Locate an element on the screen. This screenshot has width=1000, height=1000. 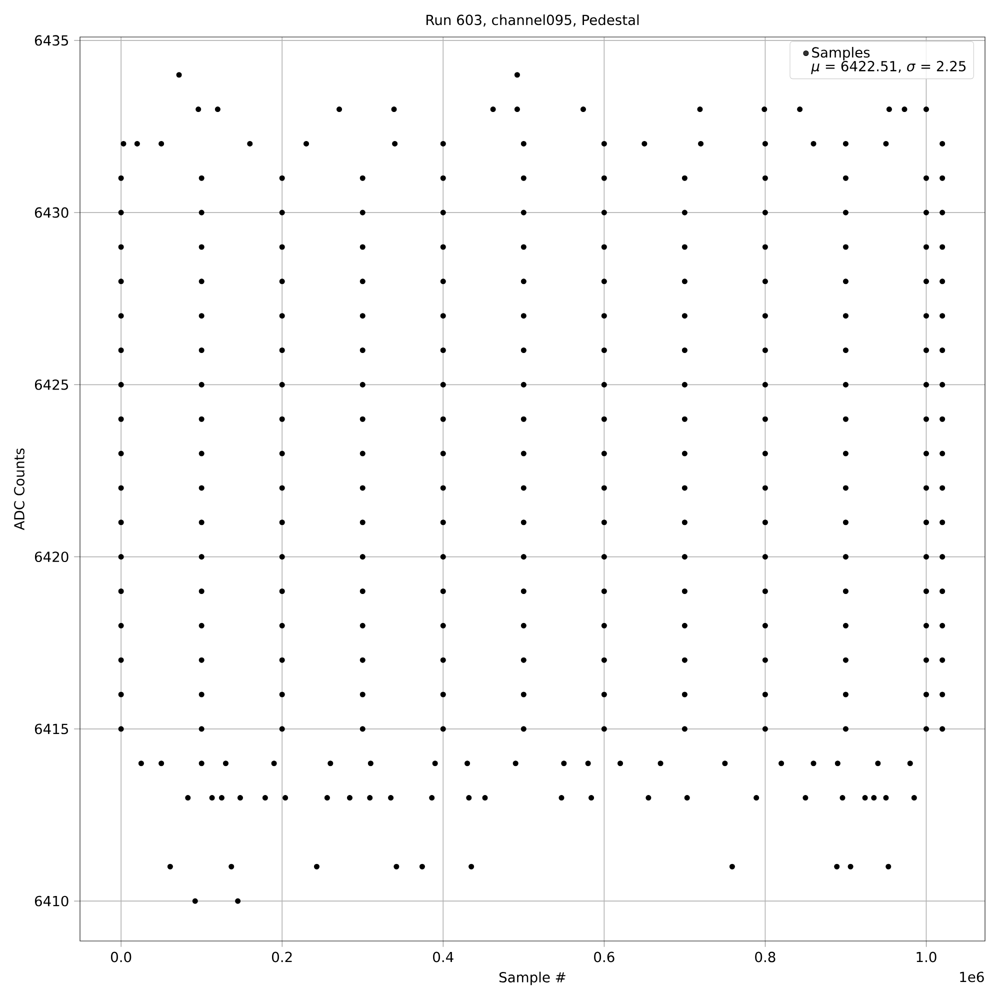
x-axis-title: Sample # is located at coordinates (532, 979).